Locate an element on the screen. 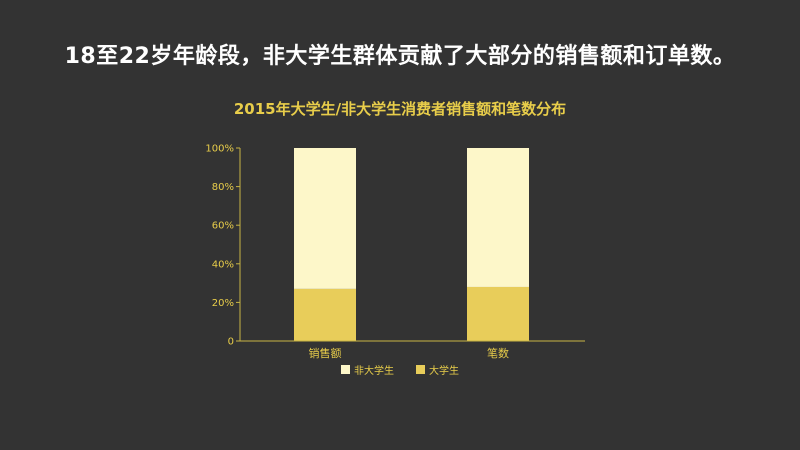 The width and height of the screenshot is (800, 450). legend-item: 大学生 is located at coordinates (437, 369).